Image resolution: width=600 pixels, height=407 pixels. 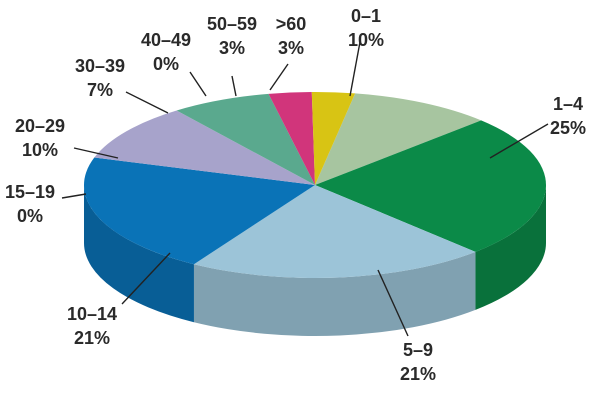 What do you see at coordinates (92, 338) in the screenshot?
I see `slice-value-10–14: 21%` at bounding box center [92, 338].